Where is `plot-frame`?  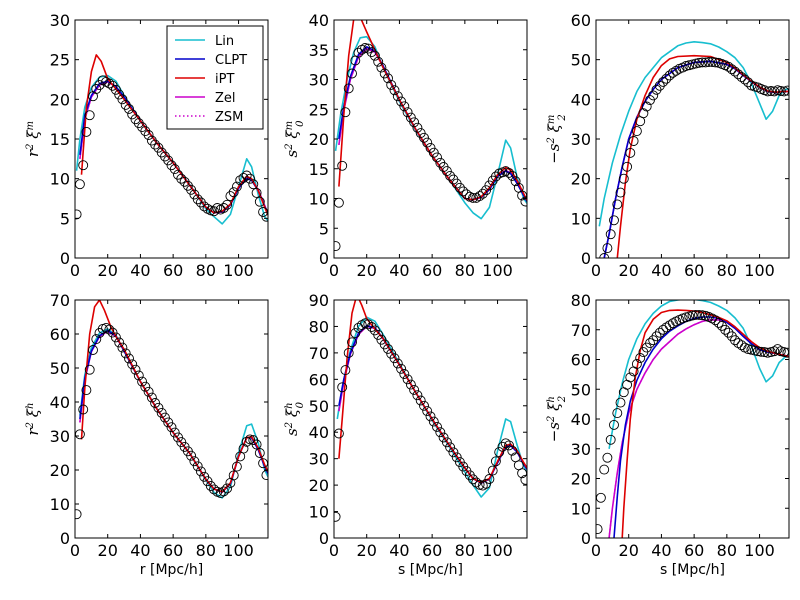 plot-frame is located at coordinates (430, 419).